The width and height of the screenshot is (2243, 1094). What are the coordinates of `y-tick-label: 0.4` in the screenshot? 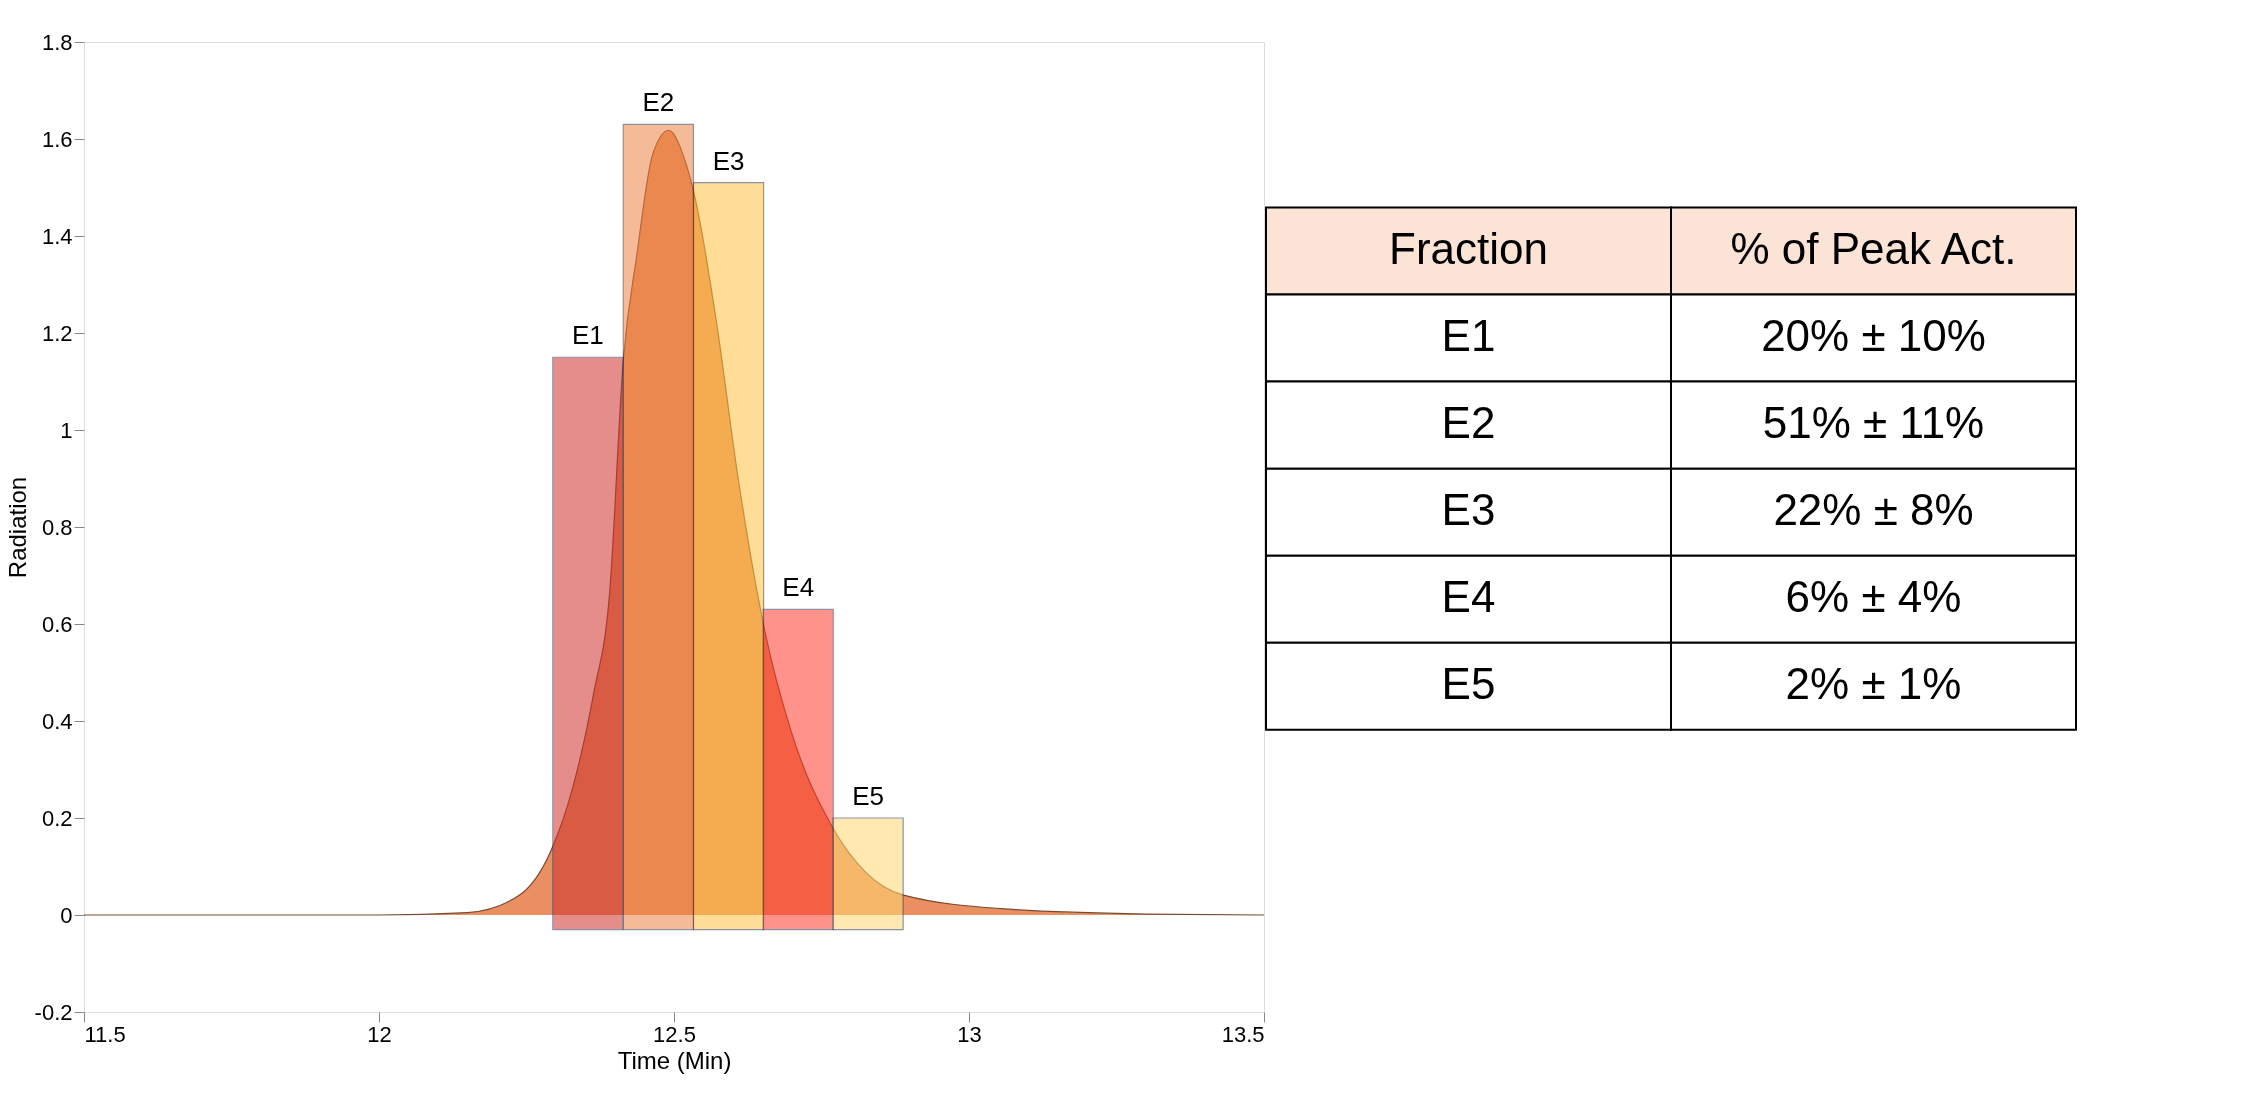 It's located at (57, 721).